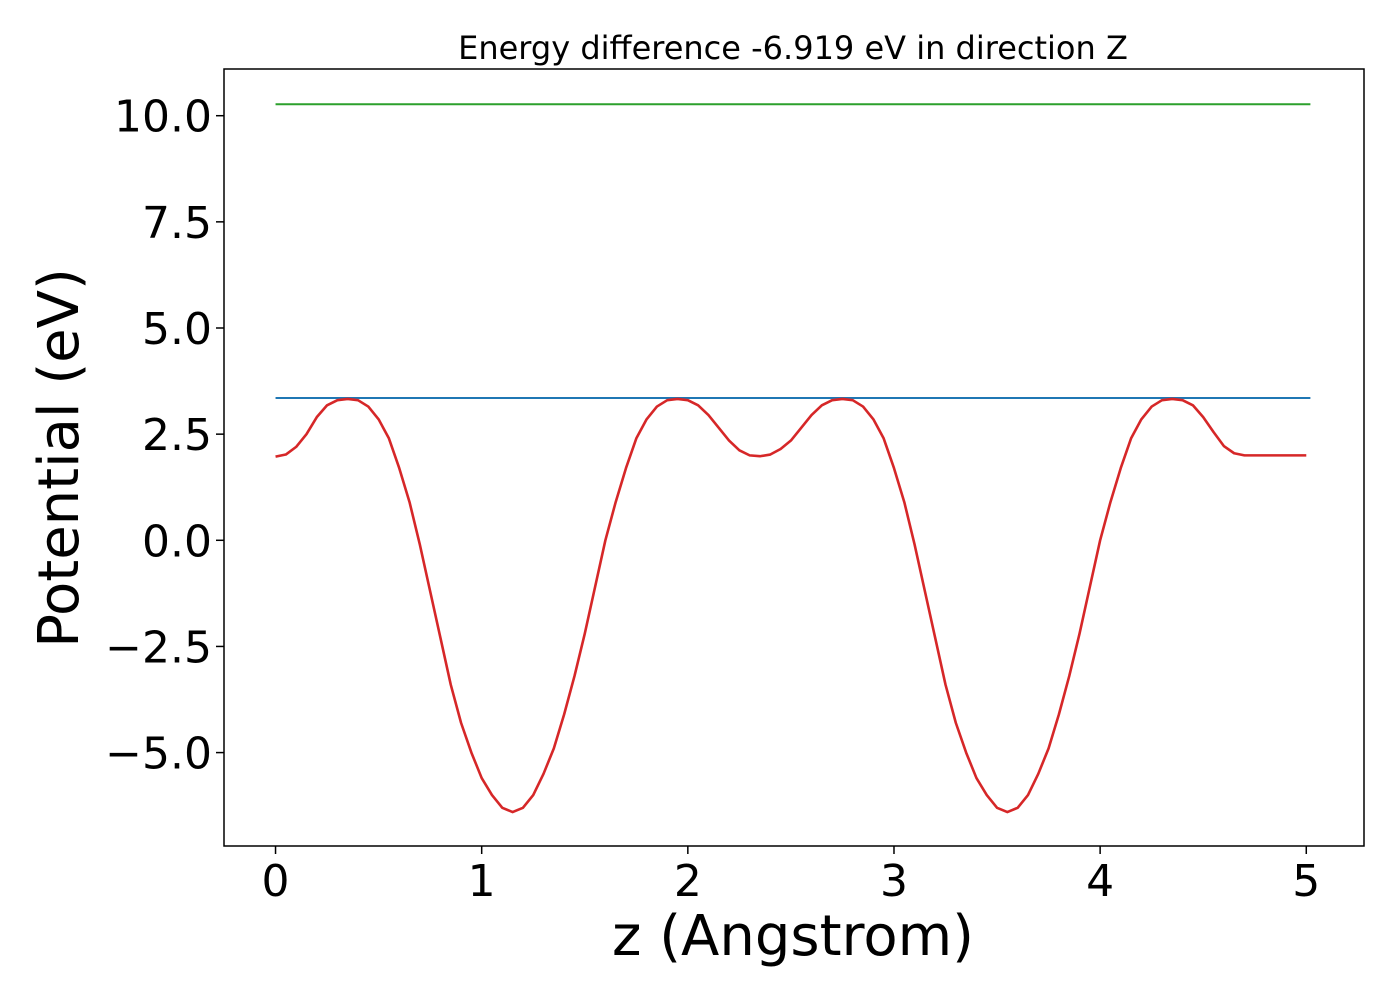  What do you see at coordinates (793, 936) in the screenshot?
I see `x-axis-label: z (Angstrom)` at bounding box center [793, 936].